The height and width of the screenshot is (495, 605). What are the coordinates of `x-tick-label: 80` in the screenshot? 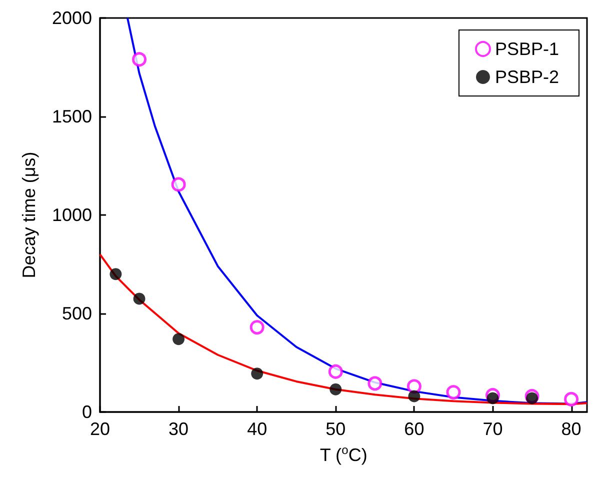 It's located at (571, 429).